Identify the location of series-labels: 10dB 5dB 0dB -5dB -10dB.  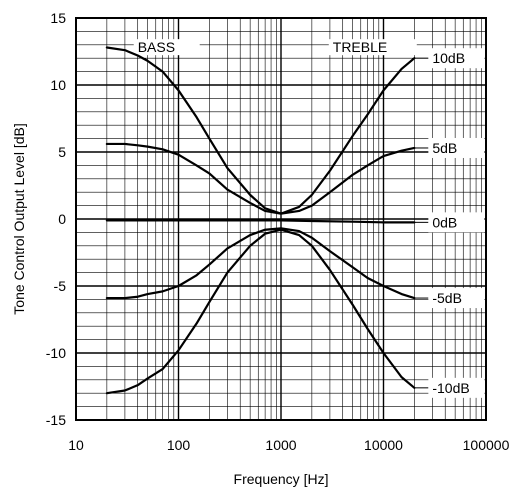
(449, 223).